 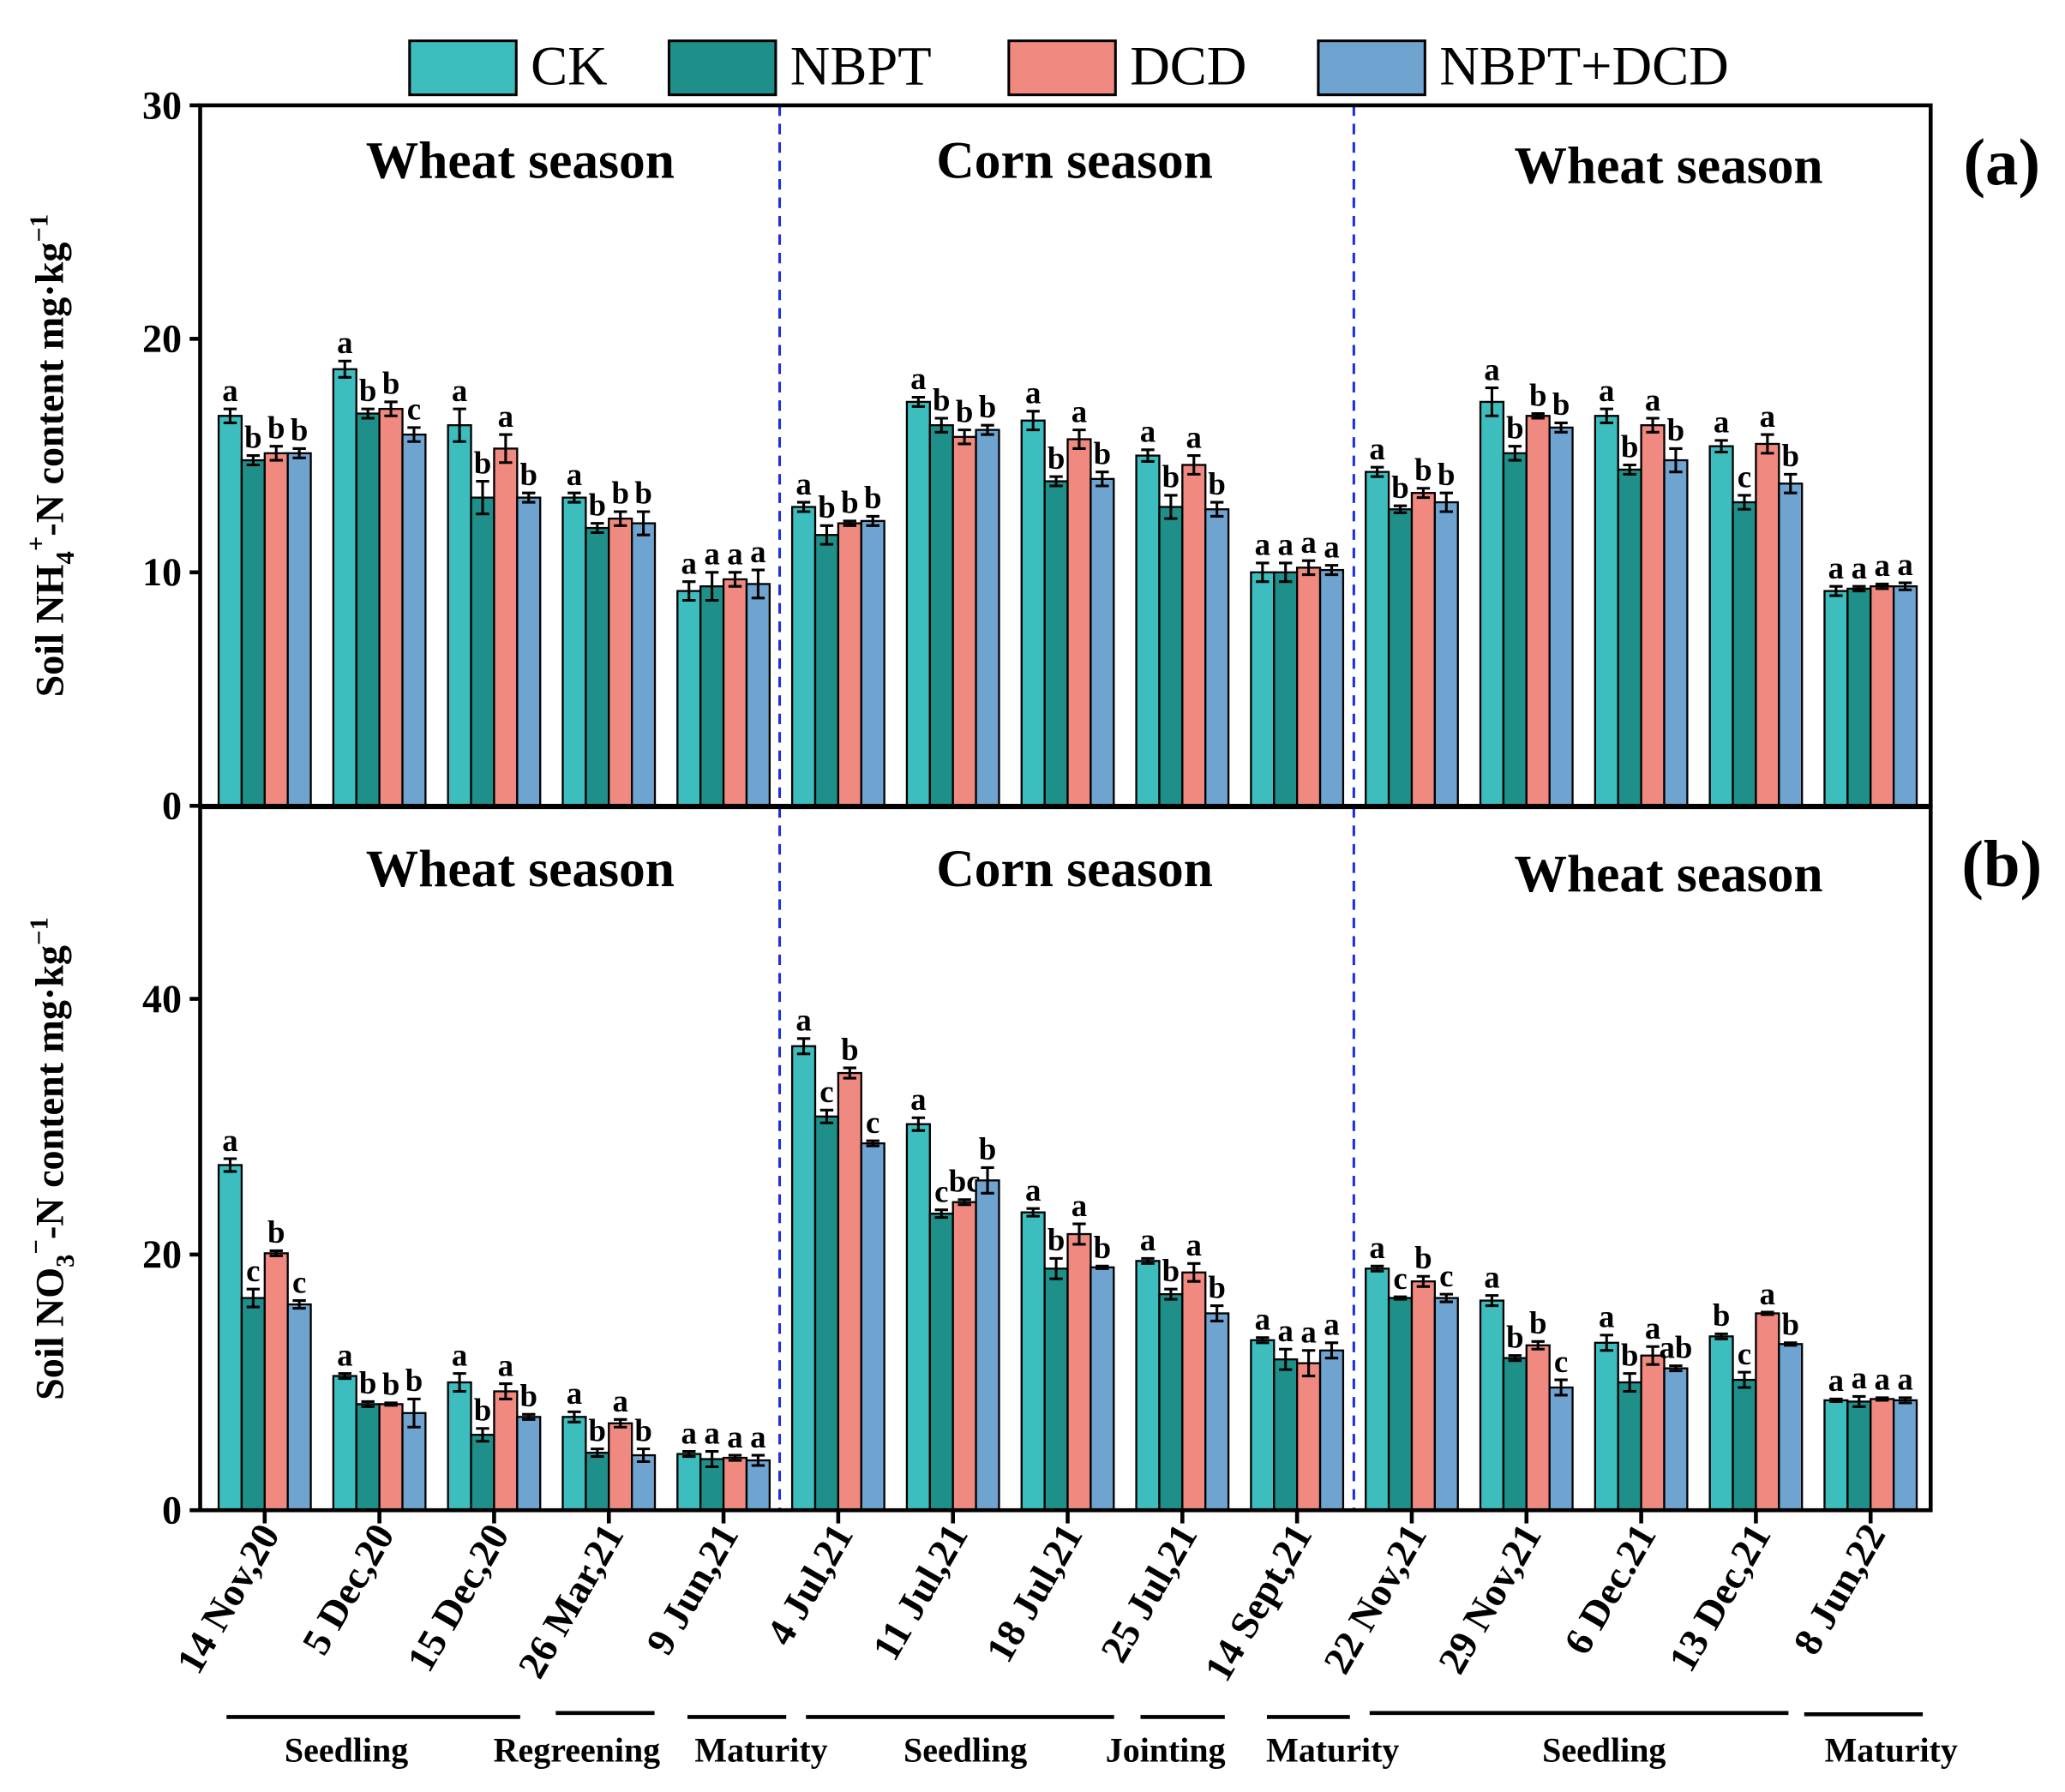 What do you see at coordinates (965, 1751) in the screenshot?
I see `stage-label: Seedling` at bounding box center [965, 1751].